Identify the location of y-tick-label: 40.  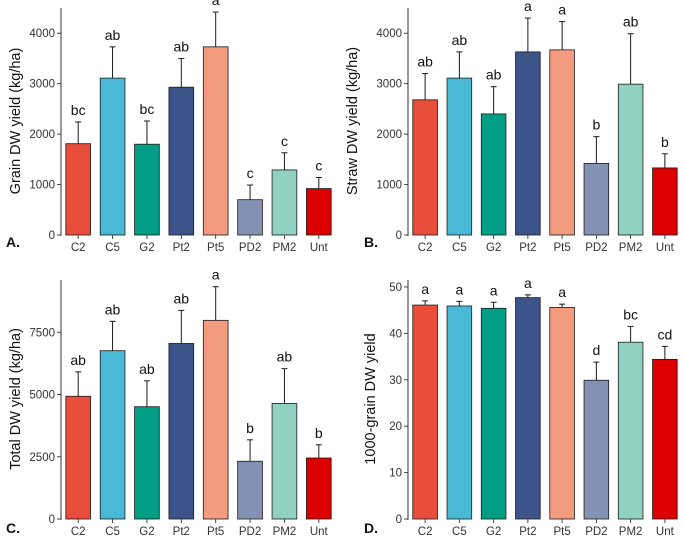
(395, 334).